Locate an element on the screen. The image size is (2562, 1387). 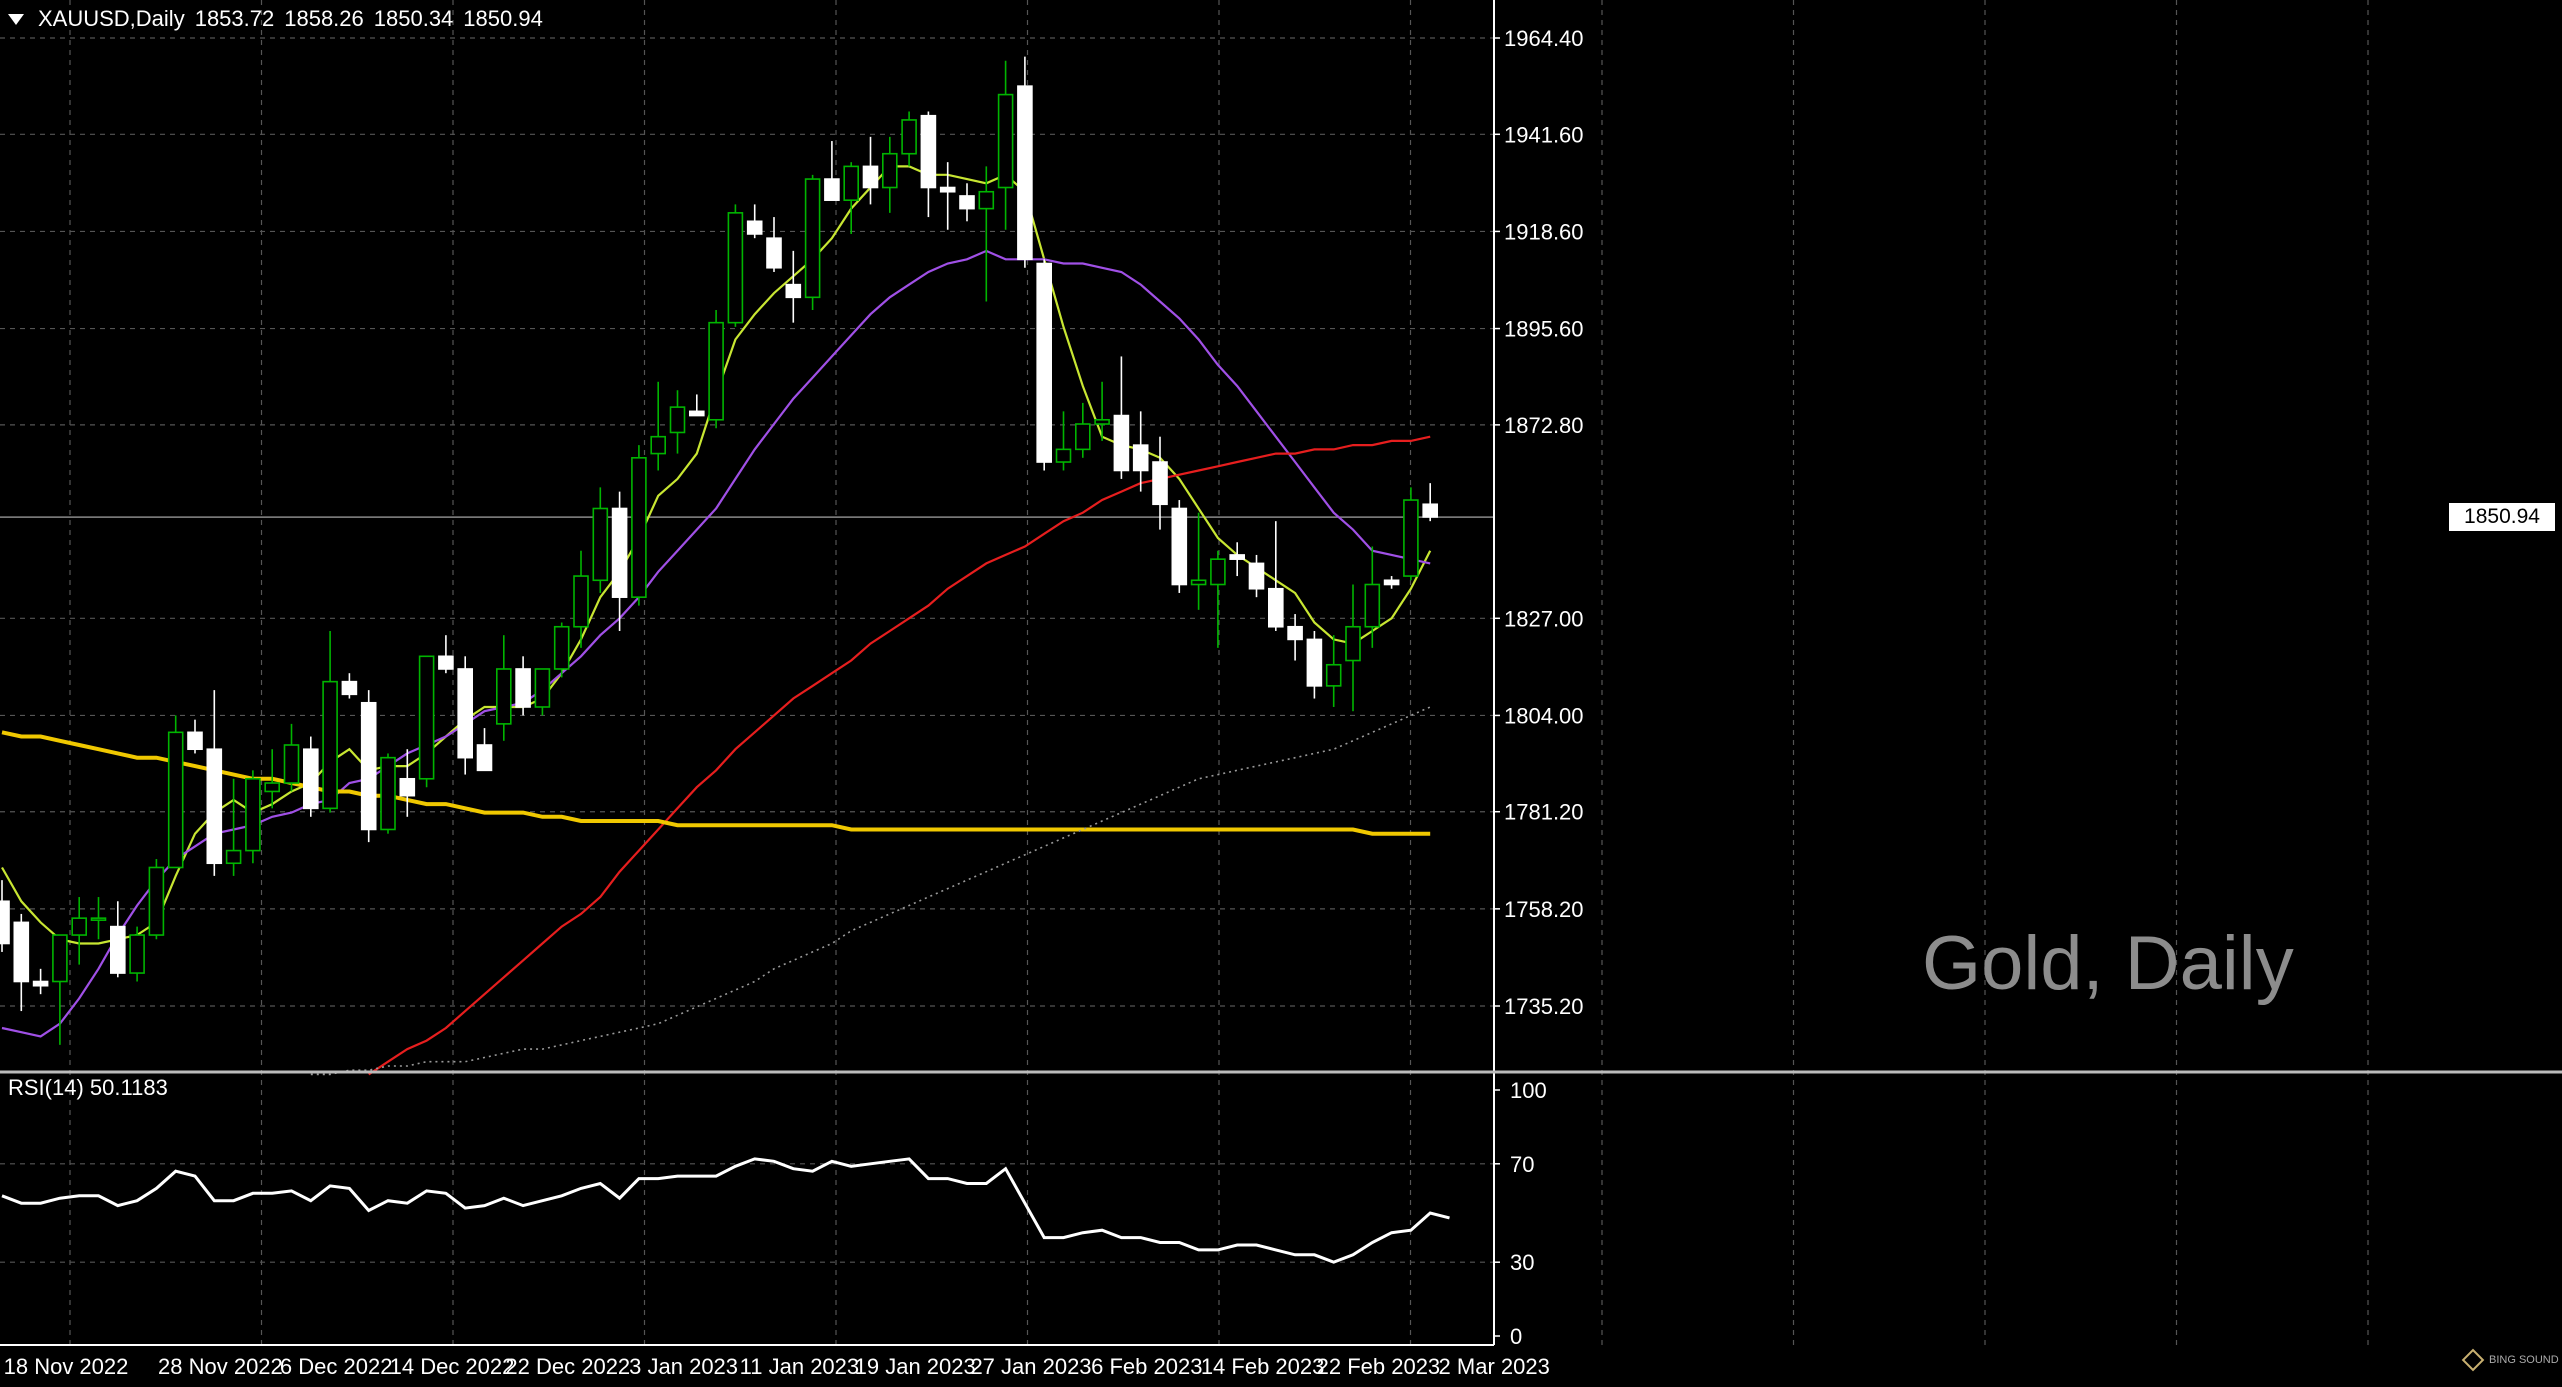
dropdown-triangle-icon is located at coordinates (16, 19).